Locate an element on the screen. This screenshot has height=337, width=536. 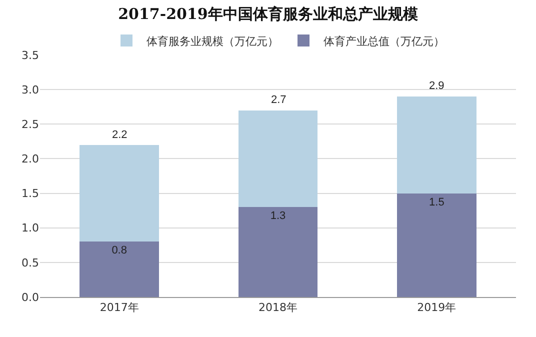
y-tick-label: 1.5 is located at coordinates (30, 193).